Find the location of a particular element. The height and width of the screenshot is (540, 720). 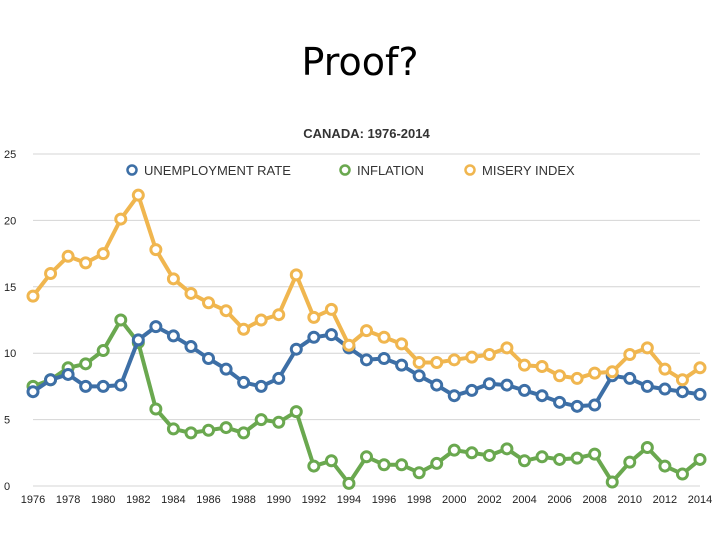

legend-label: MISERY INDEX is located at coordinates (528, 170).